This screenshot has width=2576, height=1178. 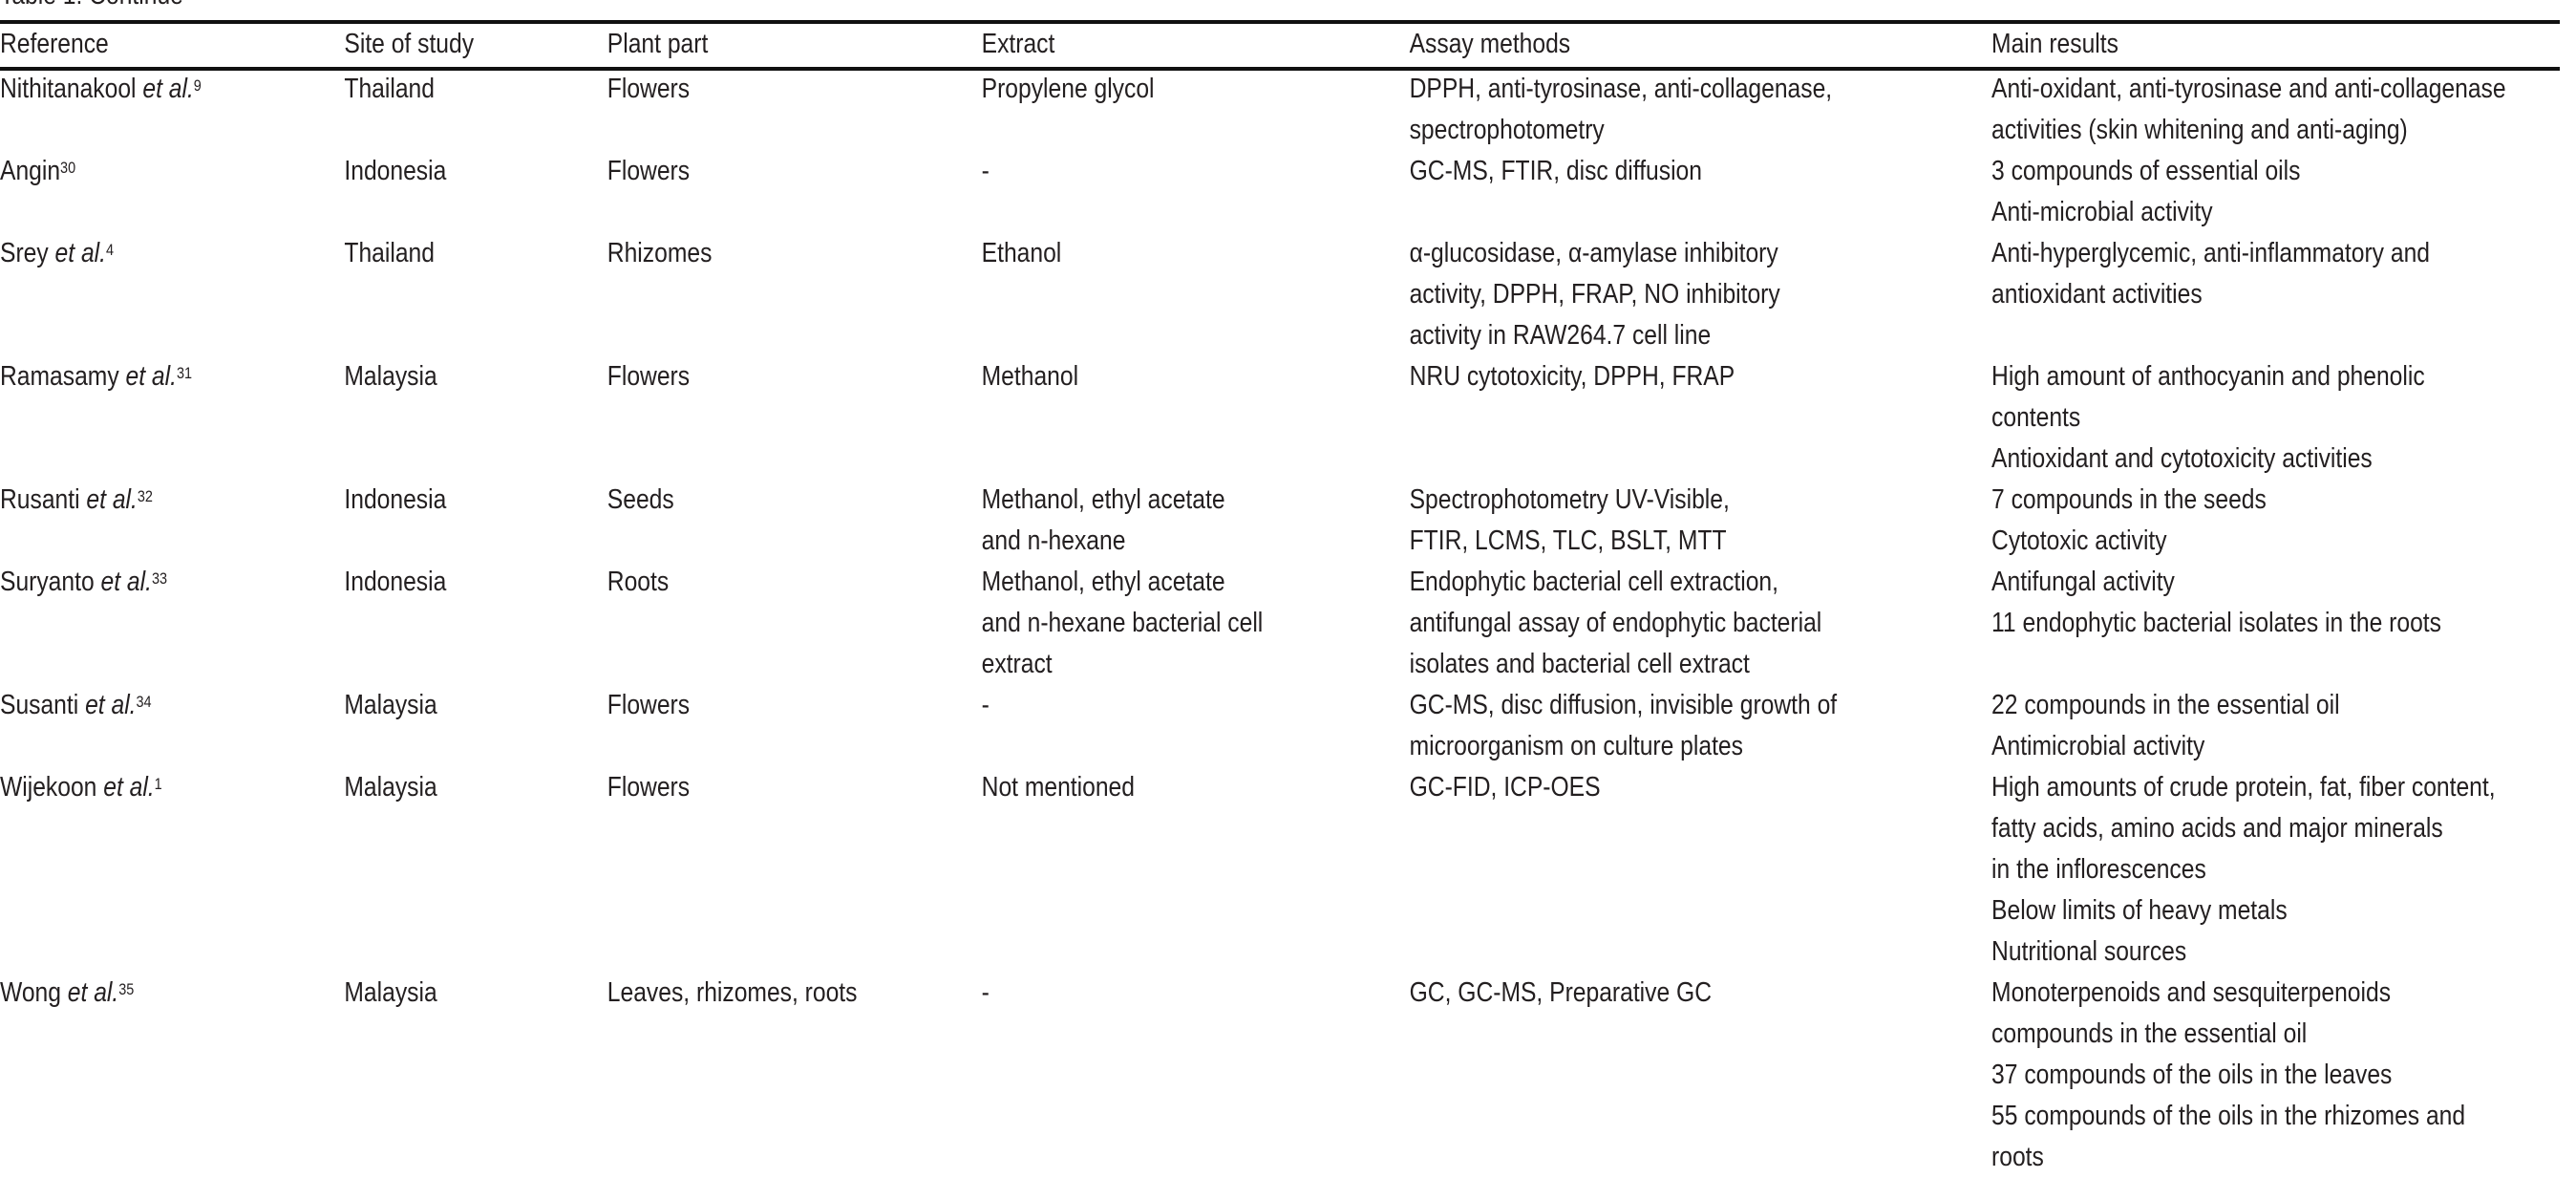 I want to click on assay-line: antifungal assay of endophytic bacterial, so click(x=1615, y=623).